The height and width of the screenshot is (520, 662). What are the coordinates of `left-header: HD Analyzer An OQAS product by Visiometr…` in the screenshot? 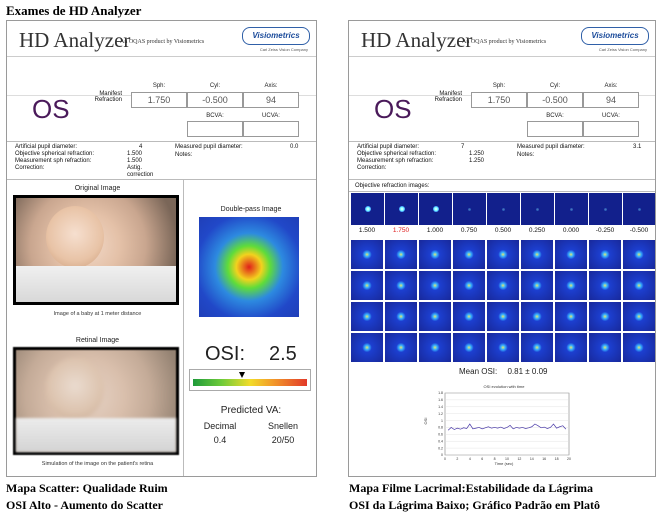 It's located at (161, 39).